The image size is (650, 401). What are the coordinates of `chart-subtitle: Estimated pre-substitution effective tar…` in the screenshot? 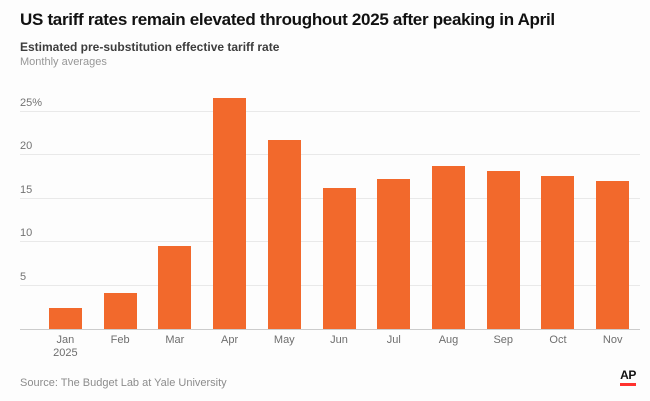 It's located at (150, 47).